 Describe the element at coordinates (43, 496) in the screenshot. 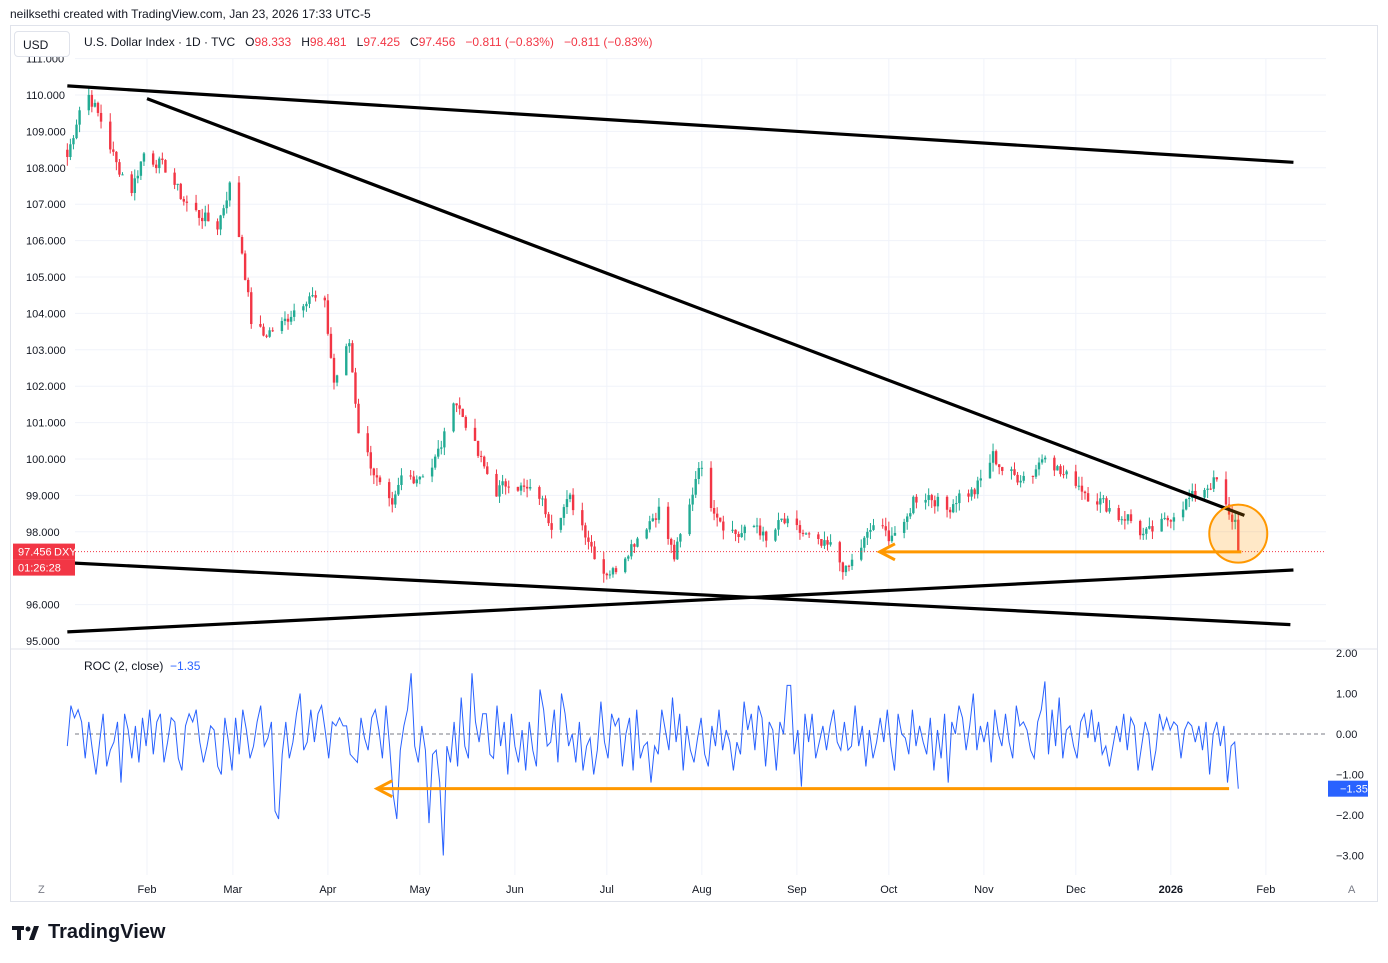

I see `price-tick: 99.000` at that location.